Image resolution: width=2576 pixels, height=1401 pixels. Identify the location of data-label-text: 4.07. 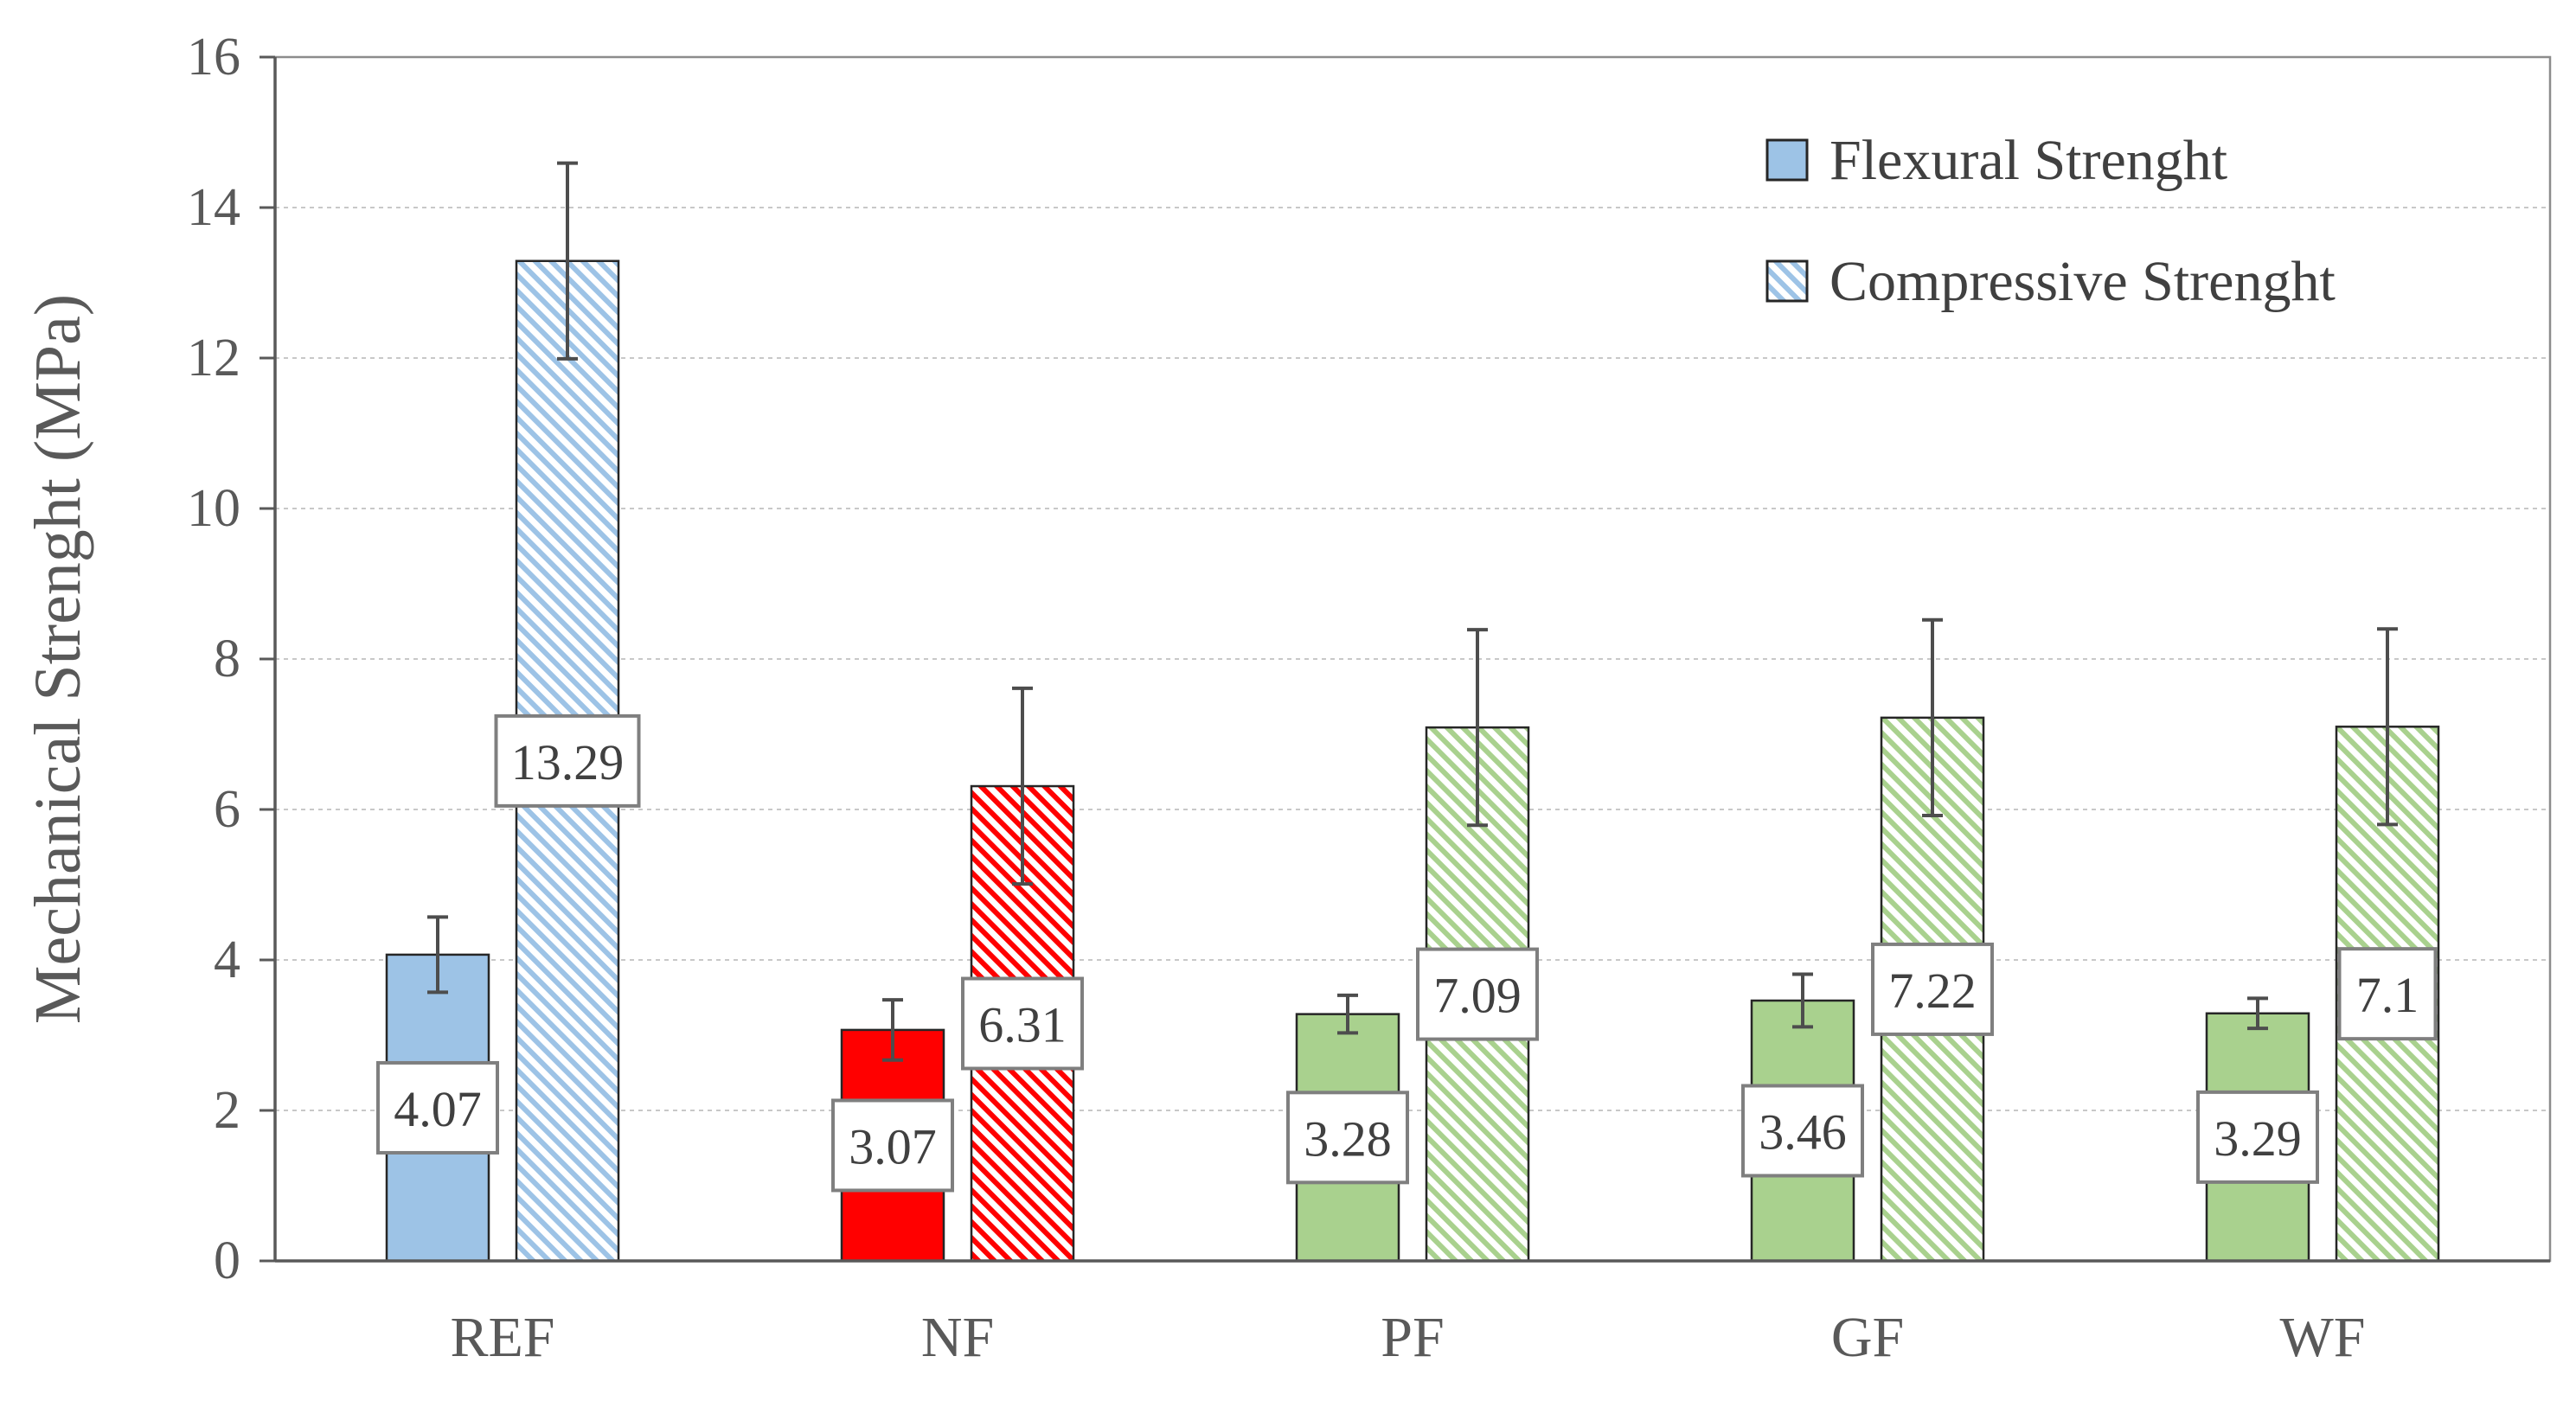
(438, 1109).